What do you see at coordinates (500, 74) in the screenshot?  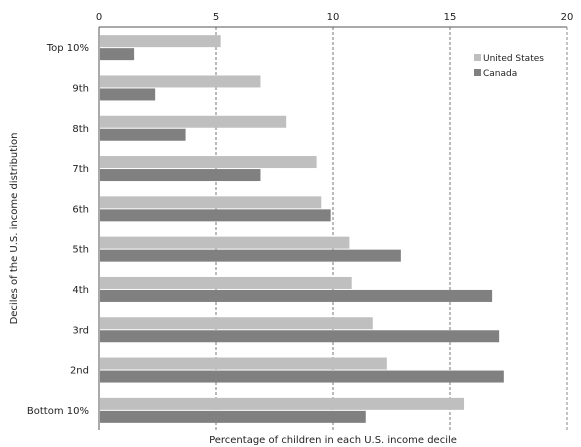 I see `legend-label: Canada` at bounding box center [500, 74].